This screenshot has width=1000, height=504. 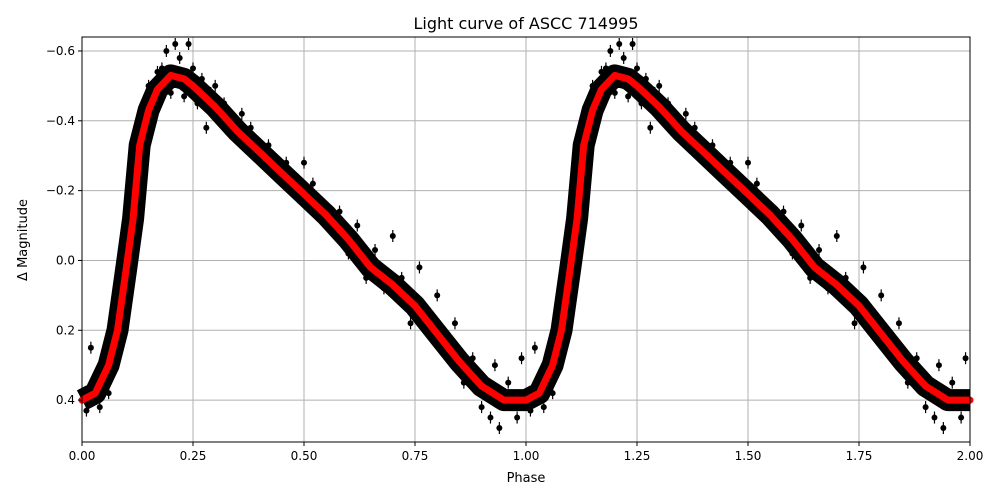 What do you see at coordinates (748, 456) in the screenshot?
I see `x-tick-label: 1.50` at bounding box center [748, 456].